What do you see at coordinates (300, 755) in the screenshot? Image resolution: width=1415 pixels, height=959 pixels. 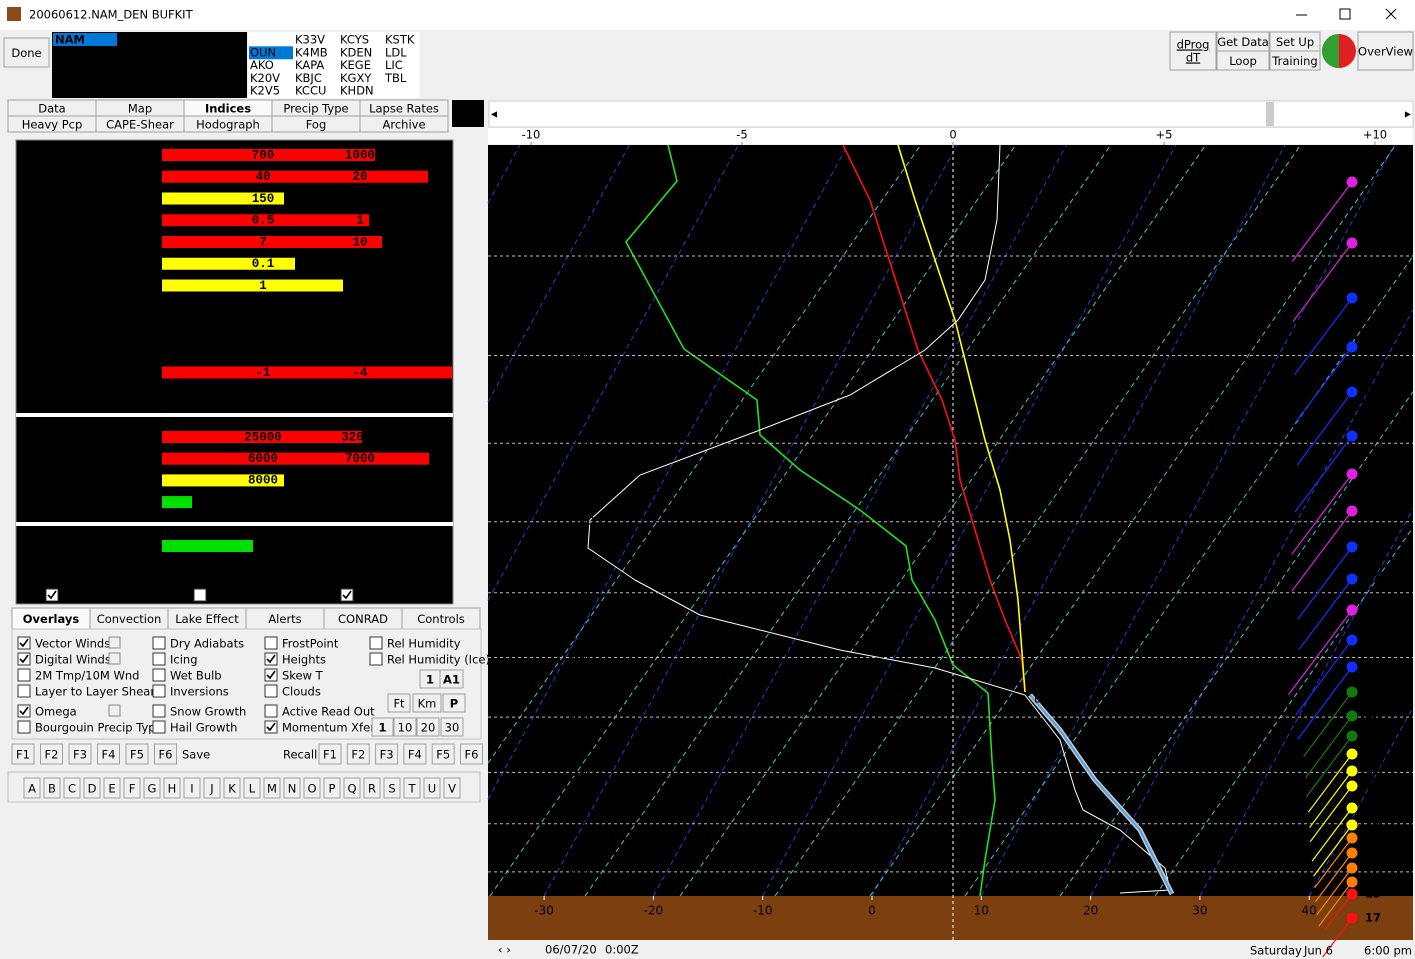 I see `recall-label: Recall` at bounding box center [300, 755].